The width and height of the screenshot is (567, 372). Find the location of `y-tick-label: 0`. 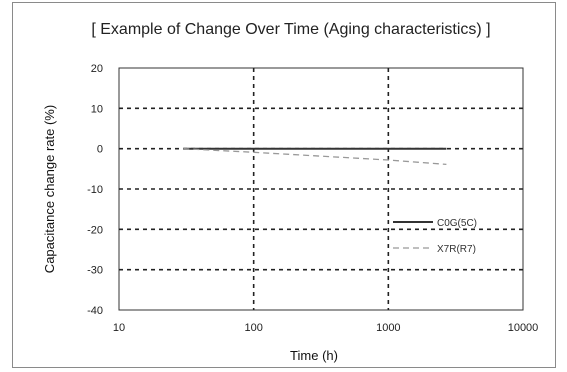

y-tick-label: 0 is located at coordinates (100, 150).